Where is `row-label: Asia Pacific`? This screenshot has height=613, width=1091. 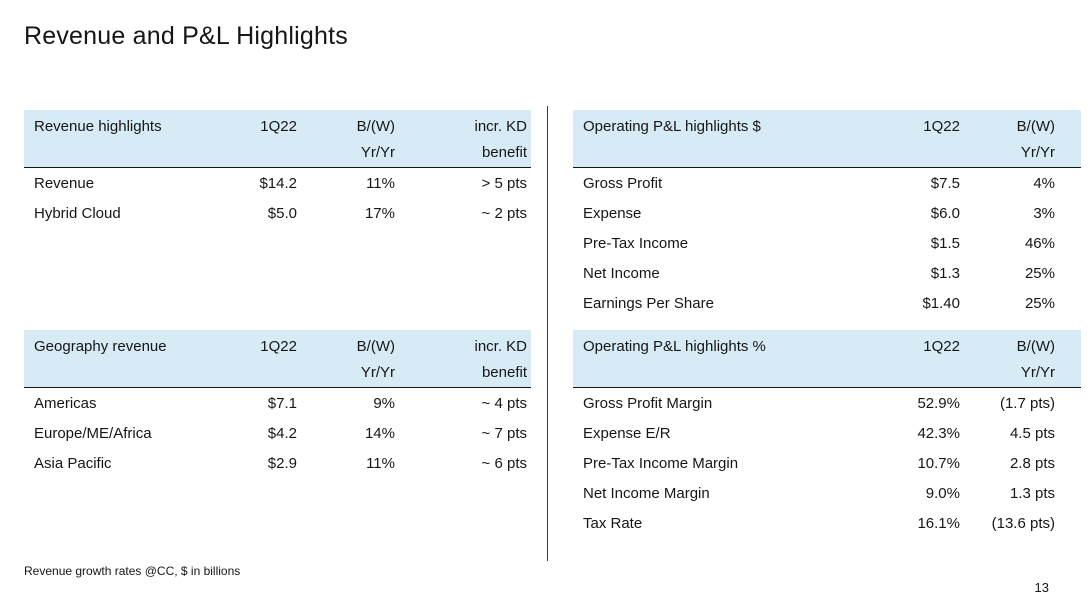
row-label: Asia Pacific is located at coordinates (73, 463).